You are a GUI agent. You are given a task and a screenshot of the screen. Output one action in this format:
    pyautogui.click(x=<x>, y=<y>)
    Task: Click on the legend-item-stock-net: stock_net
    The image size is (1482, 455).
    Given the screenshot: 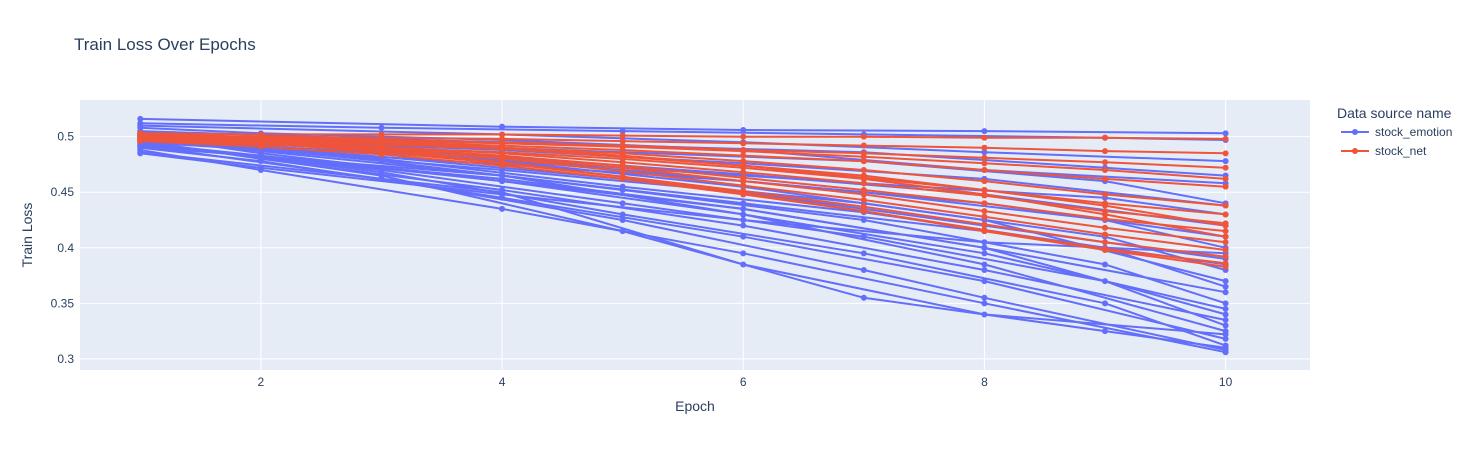 What is the action you would take?
    pyautogui.click(x=1384, y=151)
    